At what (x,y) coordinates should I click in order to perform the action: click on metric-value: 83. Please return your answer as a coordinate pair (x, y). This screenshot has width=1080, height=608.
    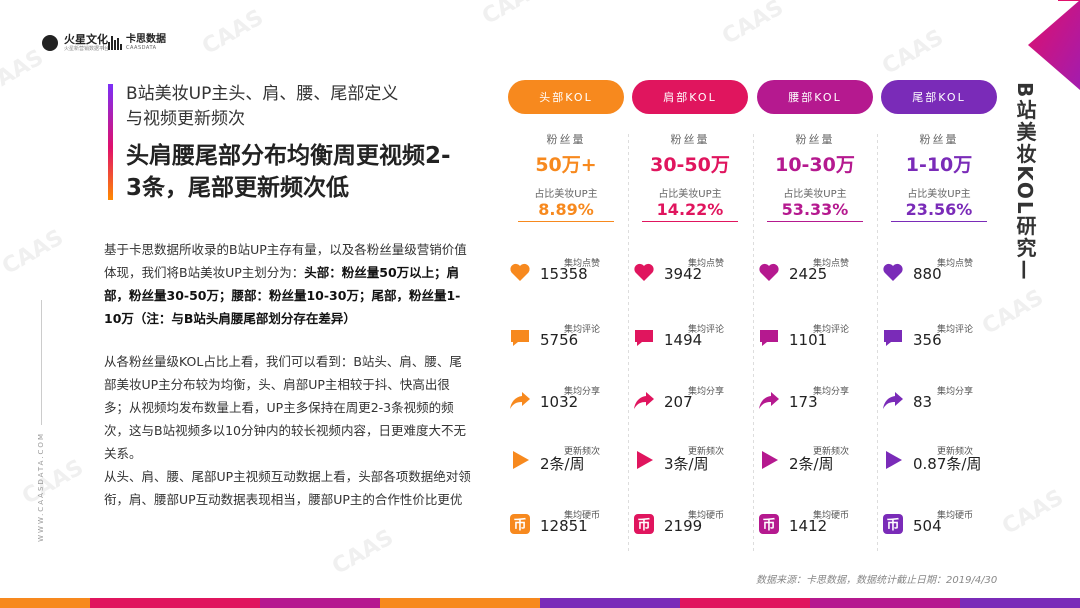
    Looking at the image, I should click on (923, 402).